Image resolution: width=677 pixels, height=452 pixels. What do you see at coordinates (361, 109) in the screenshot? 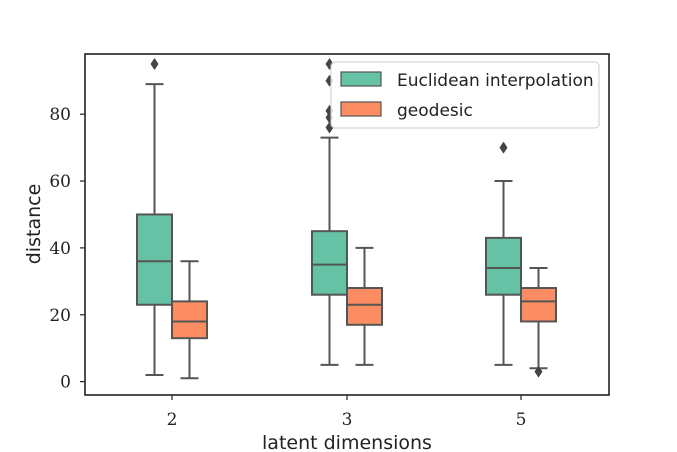
I see `legend-swatch-geodesic` at bounding box center [361, 109].